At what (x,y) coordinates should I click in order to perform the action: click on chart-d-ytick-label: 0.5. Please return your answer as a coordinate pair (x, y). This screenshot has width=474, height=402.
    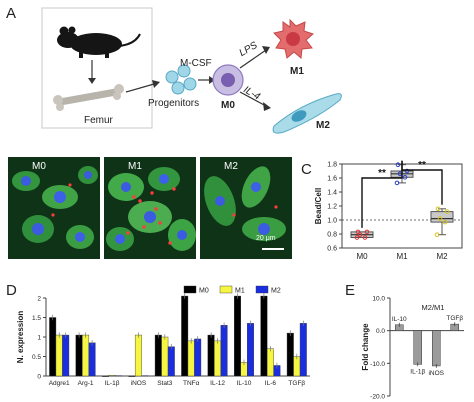
    Looking at the image, I should click on (36, 357).